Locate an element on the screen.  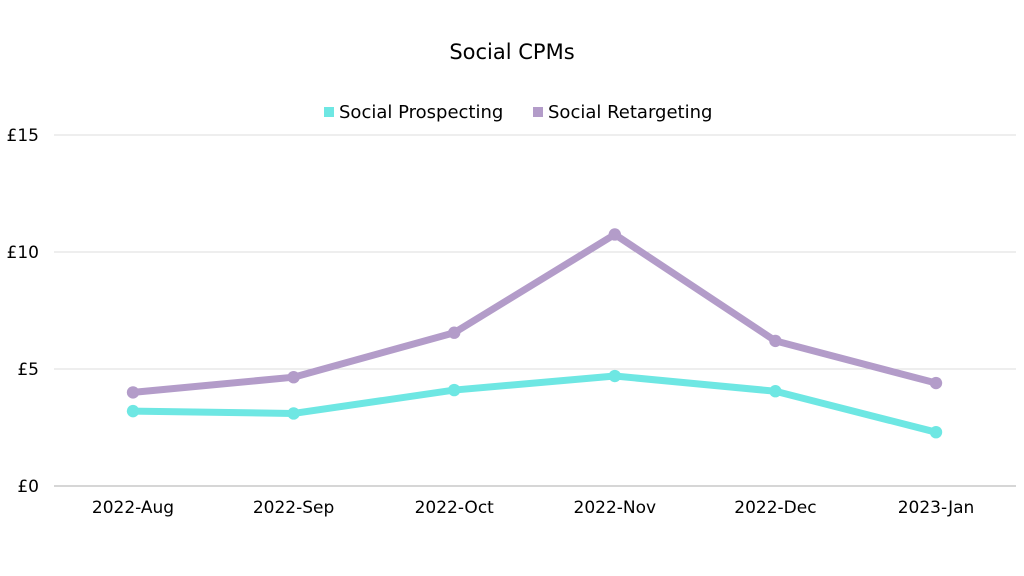
legend-label-social-prospecting: Social Prospecting is located at coordinates (421, 112).